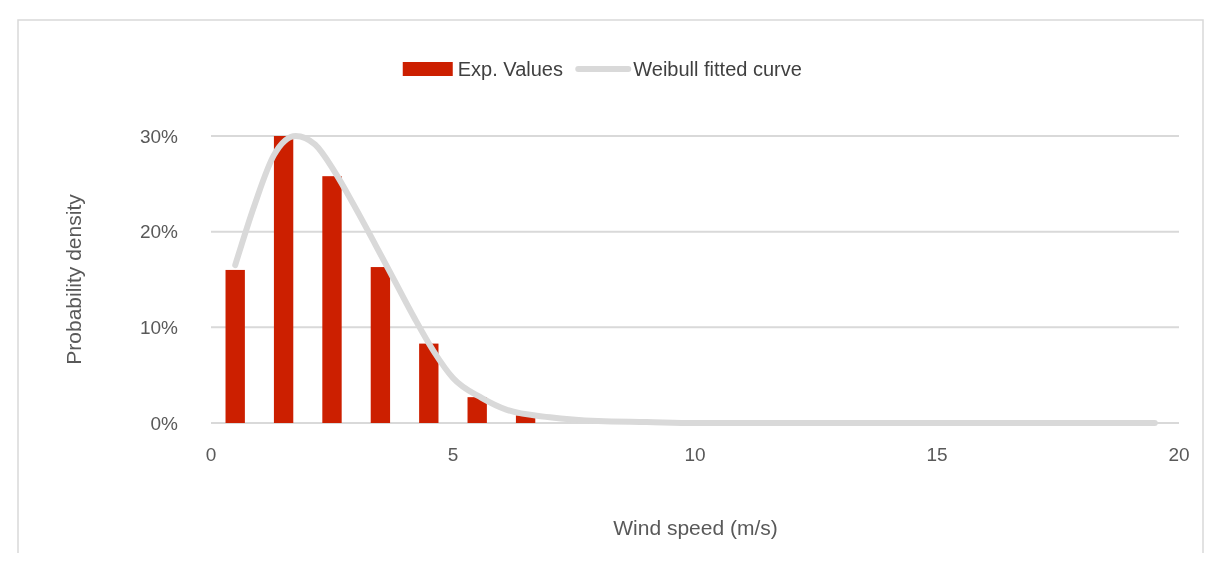 Image resolution: width=1215 pixels, height=561 pixels. Describe the element at coordinates (159, 327) in the screenshot. I see `y-tick-label: 10%` at that location.